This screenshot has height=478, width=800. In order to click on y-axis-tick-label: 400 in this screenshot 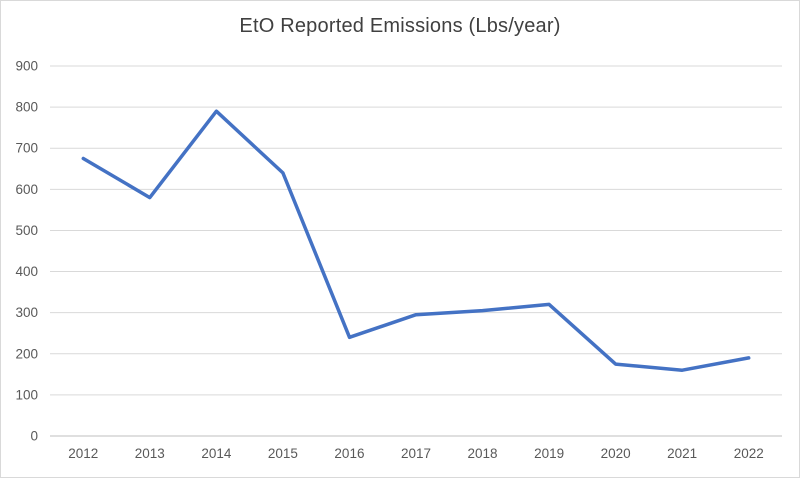, I will do `click(26, 271)`.